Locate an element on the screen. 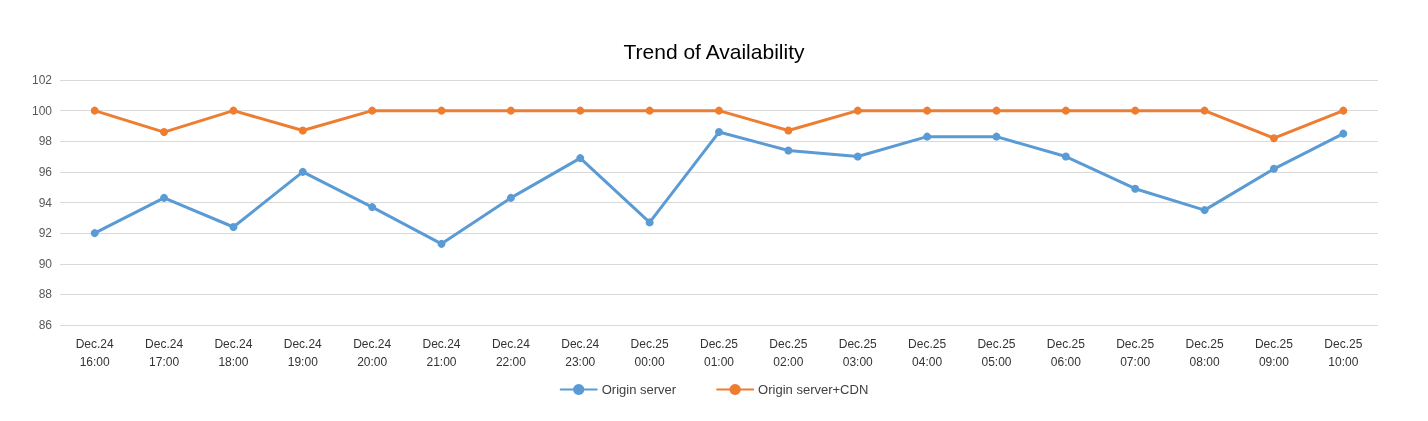 Image resolution: width=1428 pixels, height=421 pixels. x-tick-label: Dec.25 02:00 is located at coordinates (788, 353).